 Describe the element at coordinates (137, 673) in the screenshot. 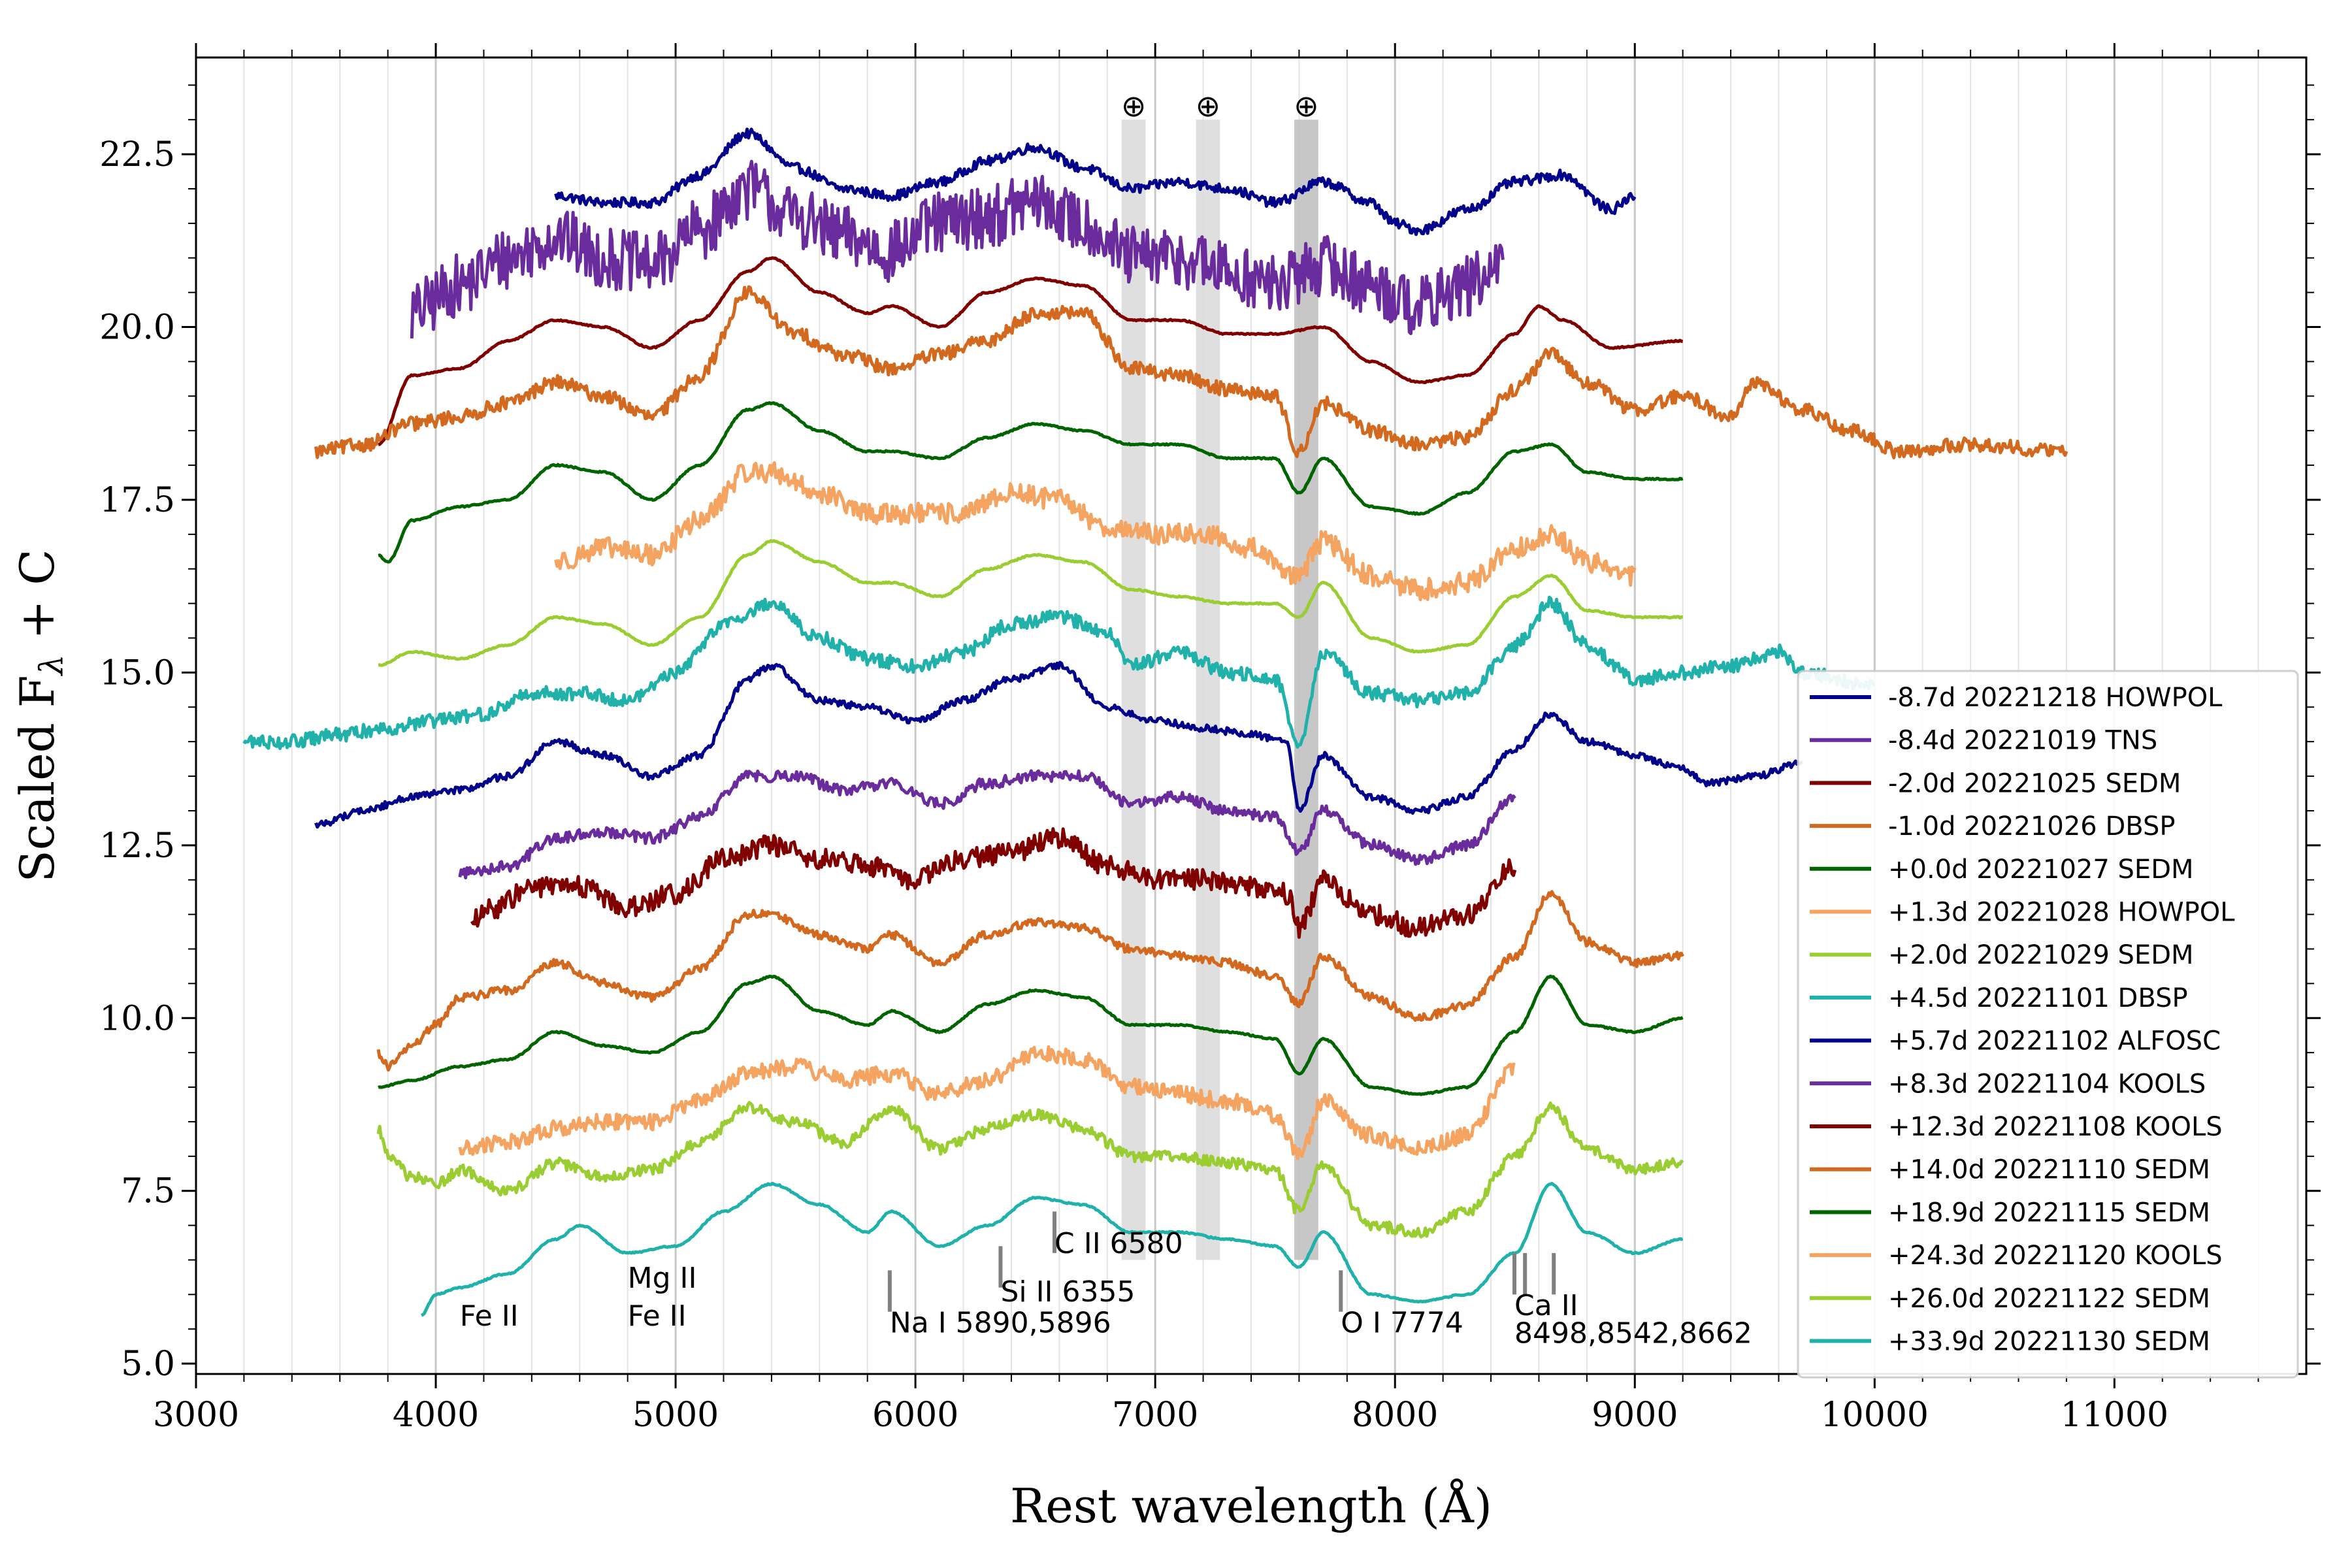

I see `y-tick-label: 15.0` at that location.